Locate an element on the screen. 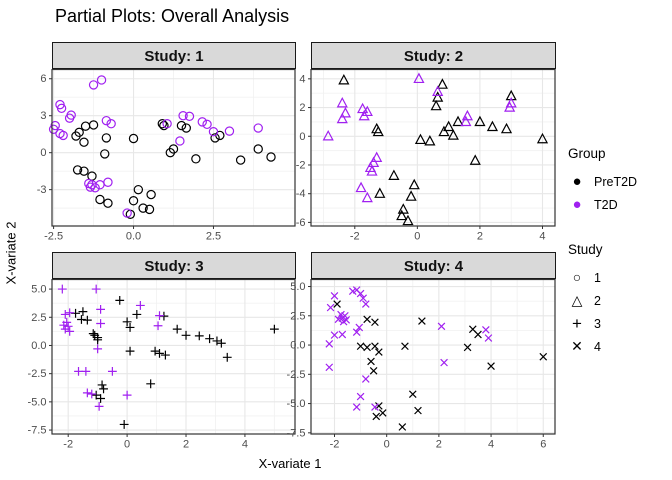 This screenshot has height=480, width=672. legend-group-title: Group is located at coordinates (587, 153).